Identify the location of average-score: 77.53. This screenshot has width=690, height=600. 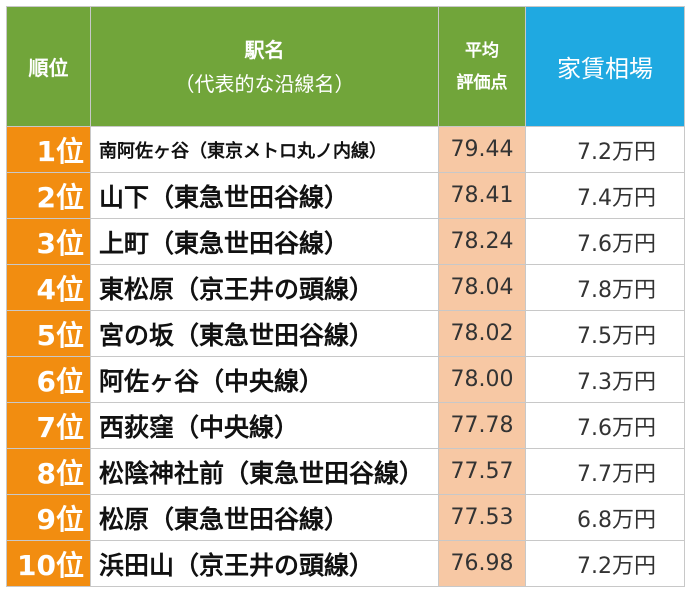
(482, 517).